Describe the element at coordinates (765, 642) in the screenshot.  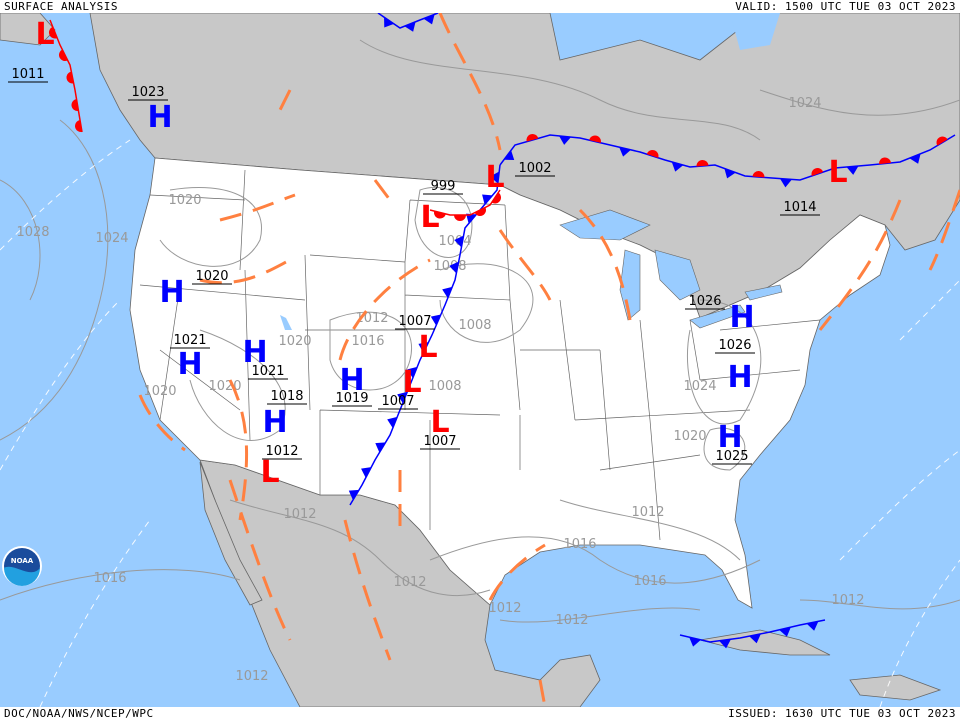
I see `cuba` at that location.